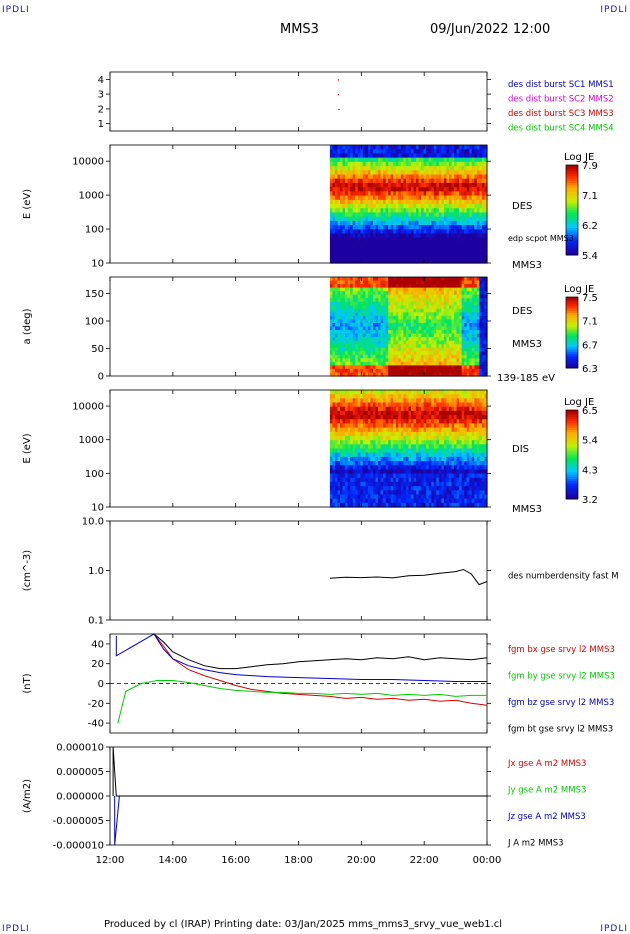  I want to click on corner-mark-top-right: IPDLI, so click(614, 10).